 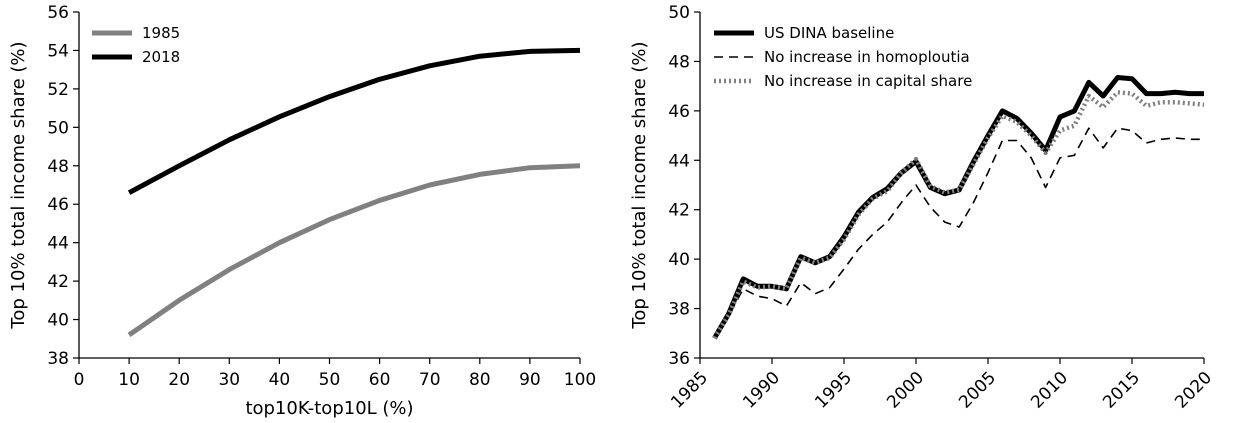 I want to click on x-tick-label: 2000, so click(x=905, y=390).